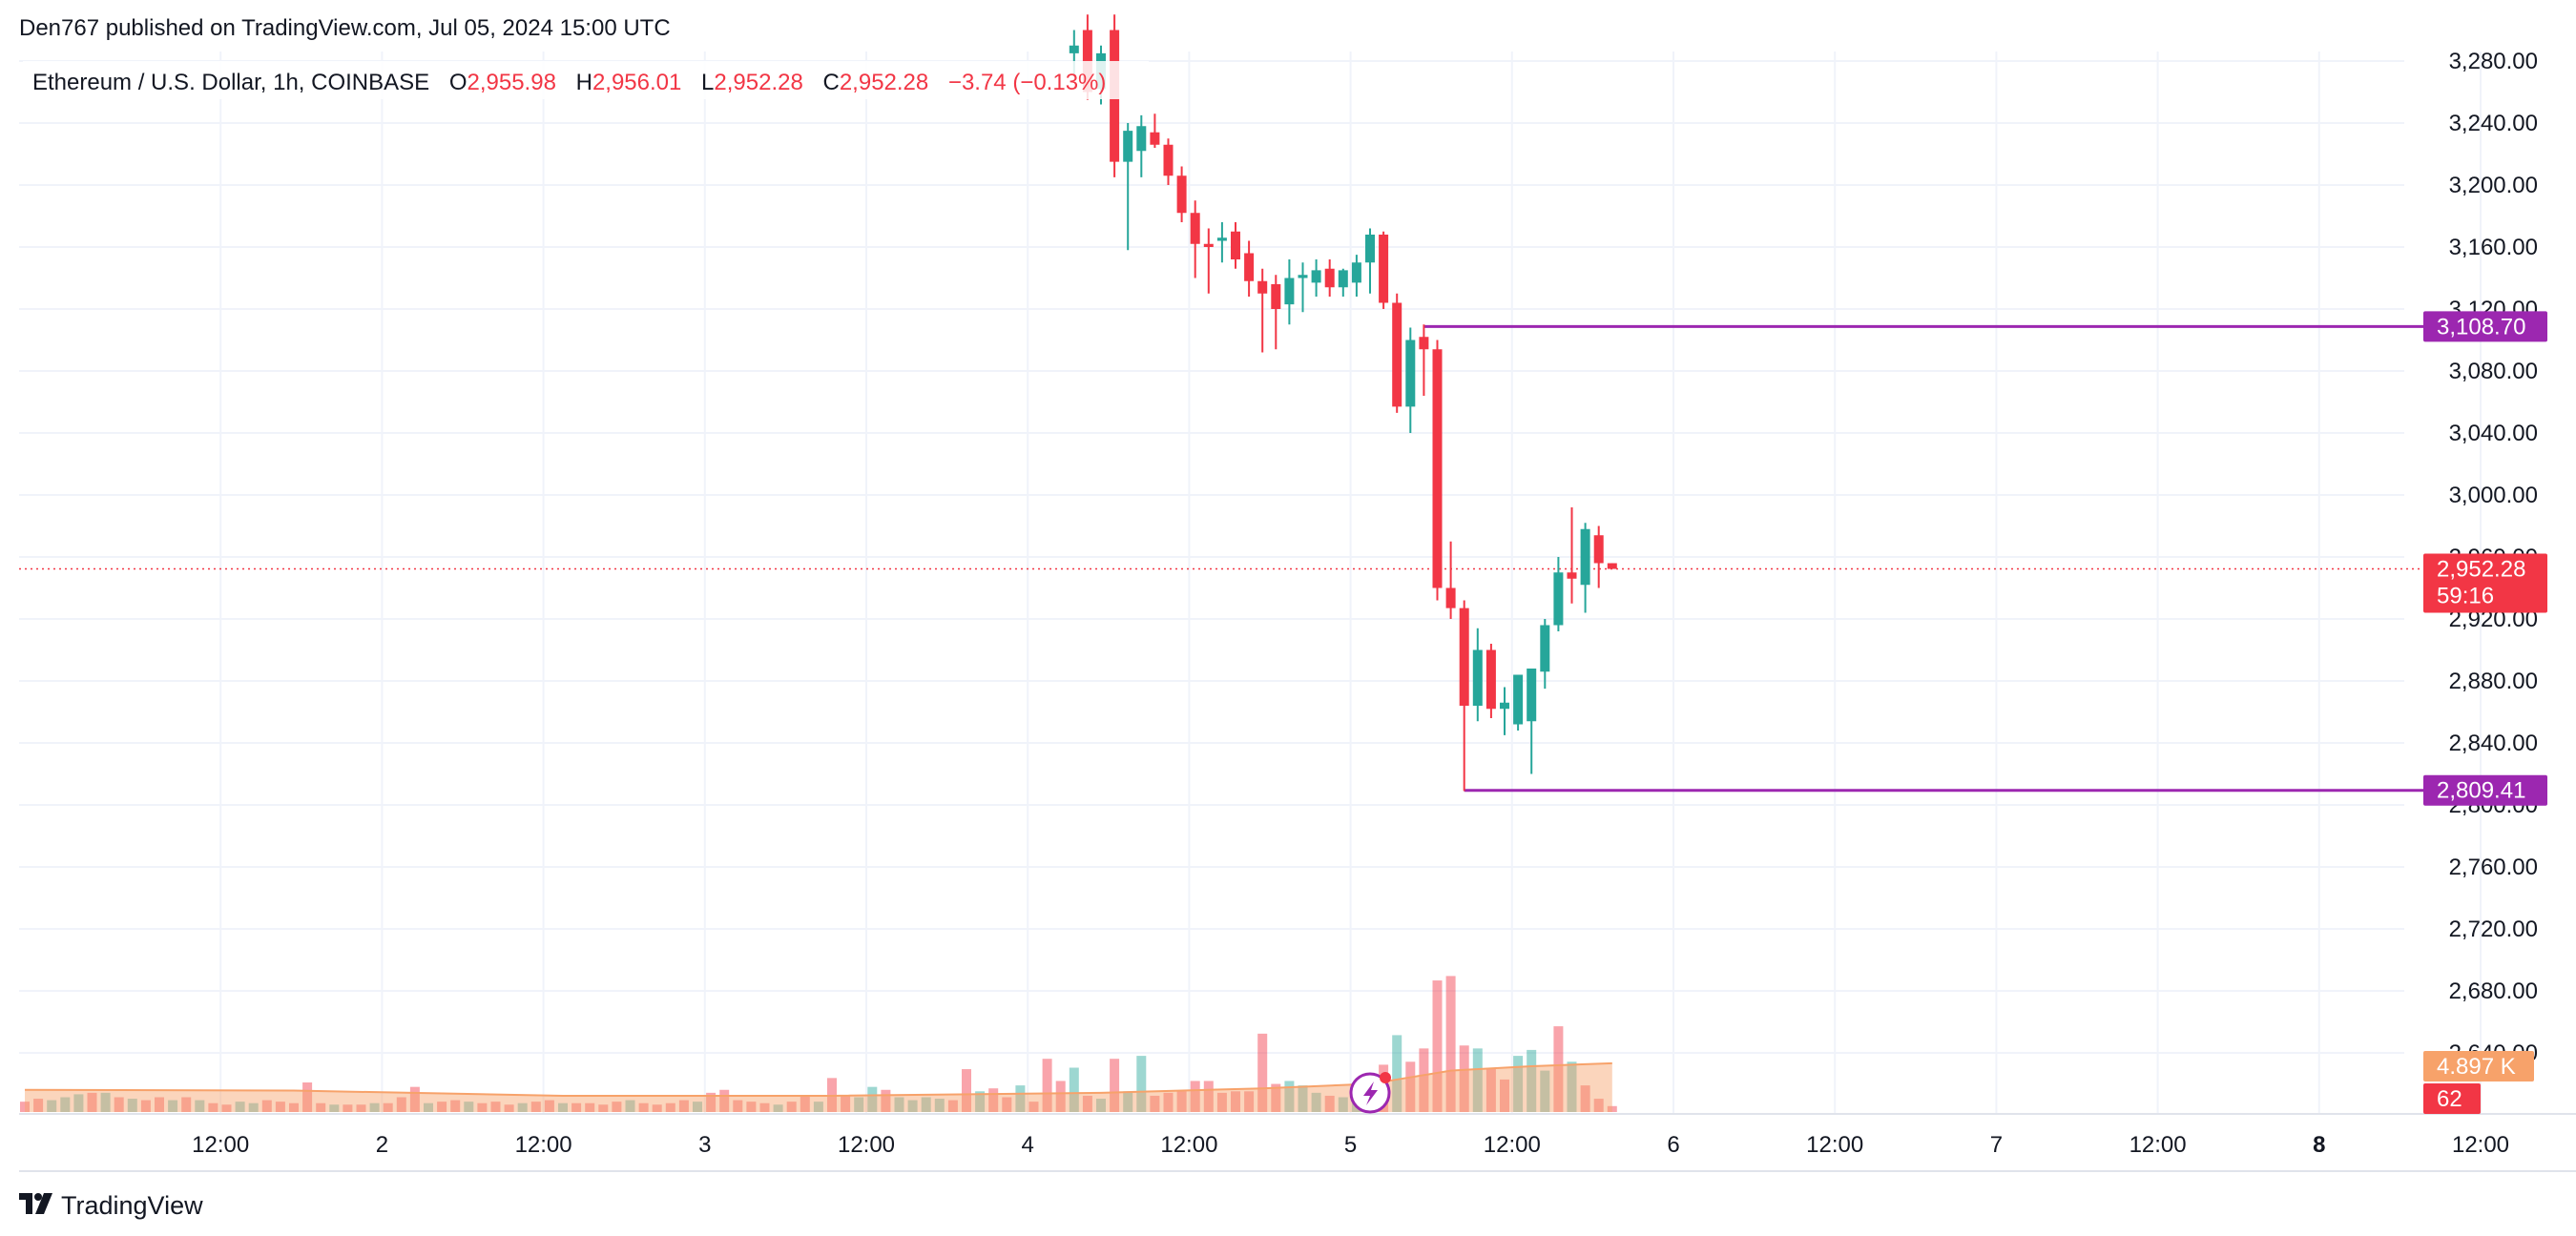  What do you see at coordinates (2481, 327) in the screenshot?
I see `level-price-badge-text: 3,108.70` at bounding box center [2481, 327].